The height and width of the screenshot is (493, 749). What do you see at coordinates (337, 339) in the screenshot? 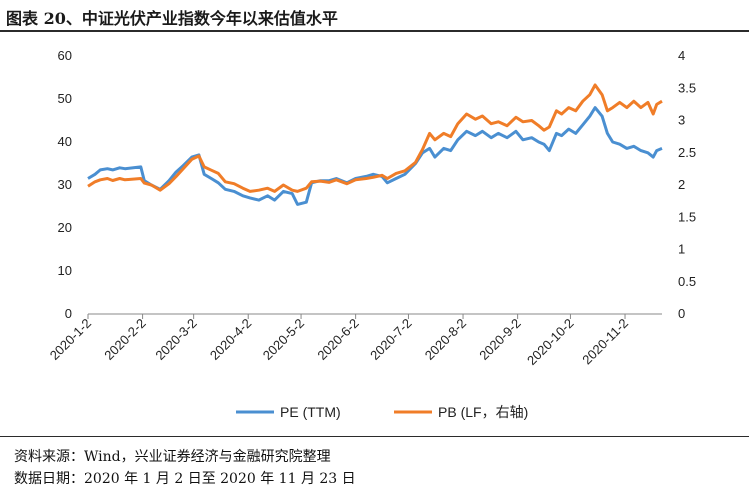
I see `x-tick-label: 2020-6-2` at bounding box center [337, 339].